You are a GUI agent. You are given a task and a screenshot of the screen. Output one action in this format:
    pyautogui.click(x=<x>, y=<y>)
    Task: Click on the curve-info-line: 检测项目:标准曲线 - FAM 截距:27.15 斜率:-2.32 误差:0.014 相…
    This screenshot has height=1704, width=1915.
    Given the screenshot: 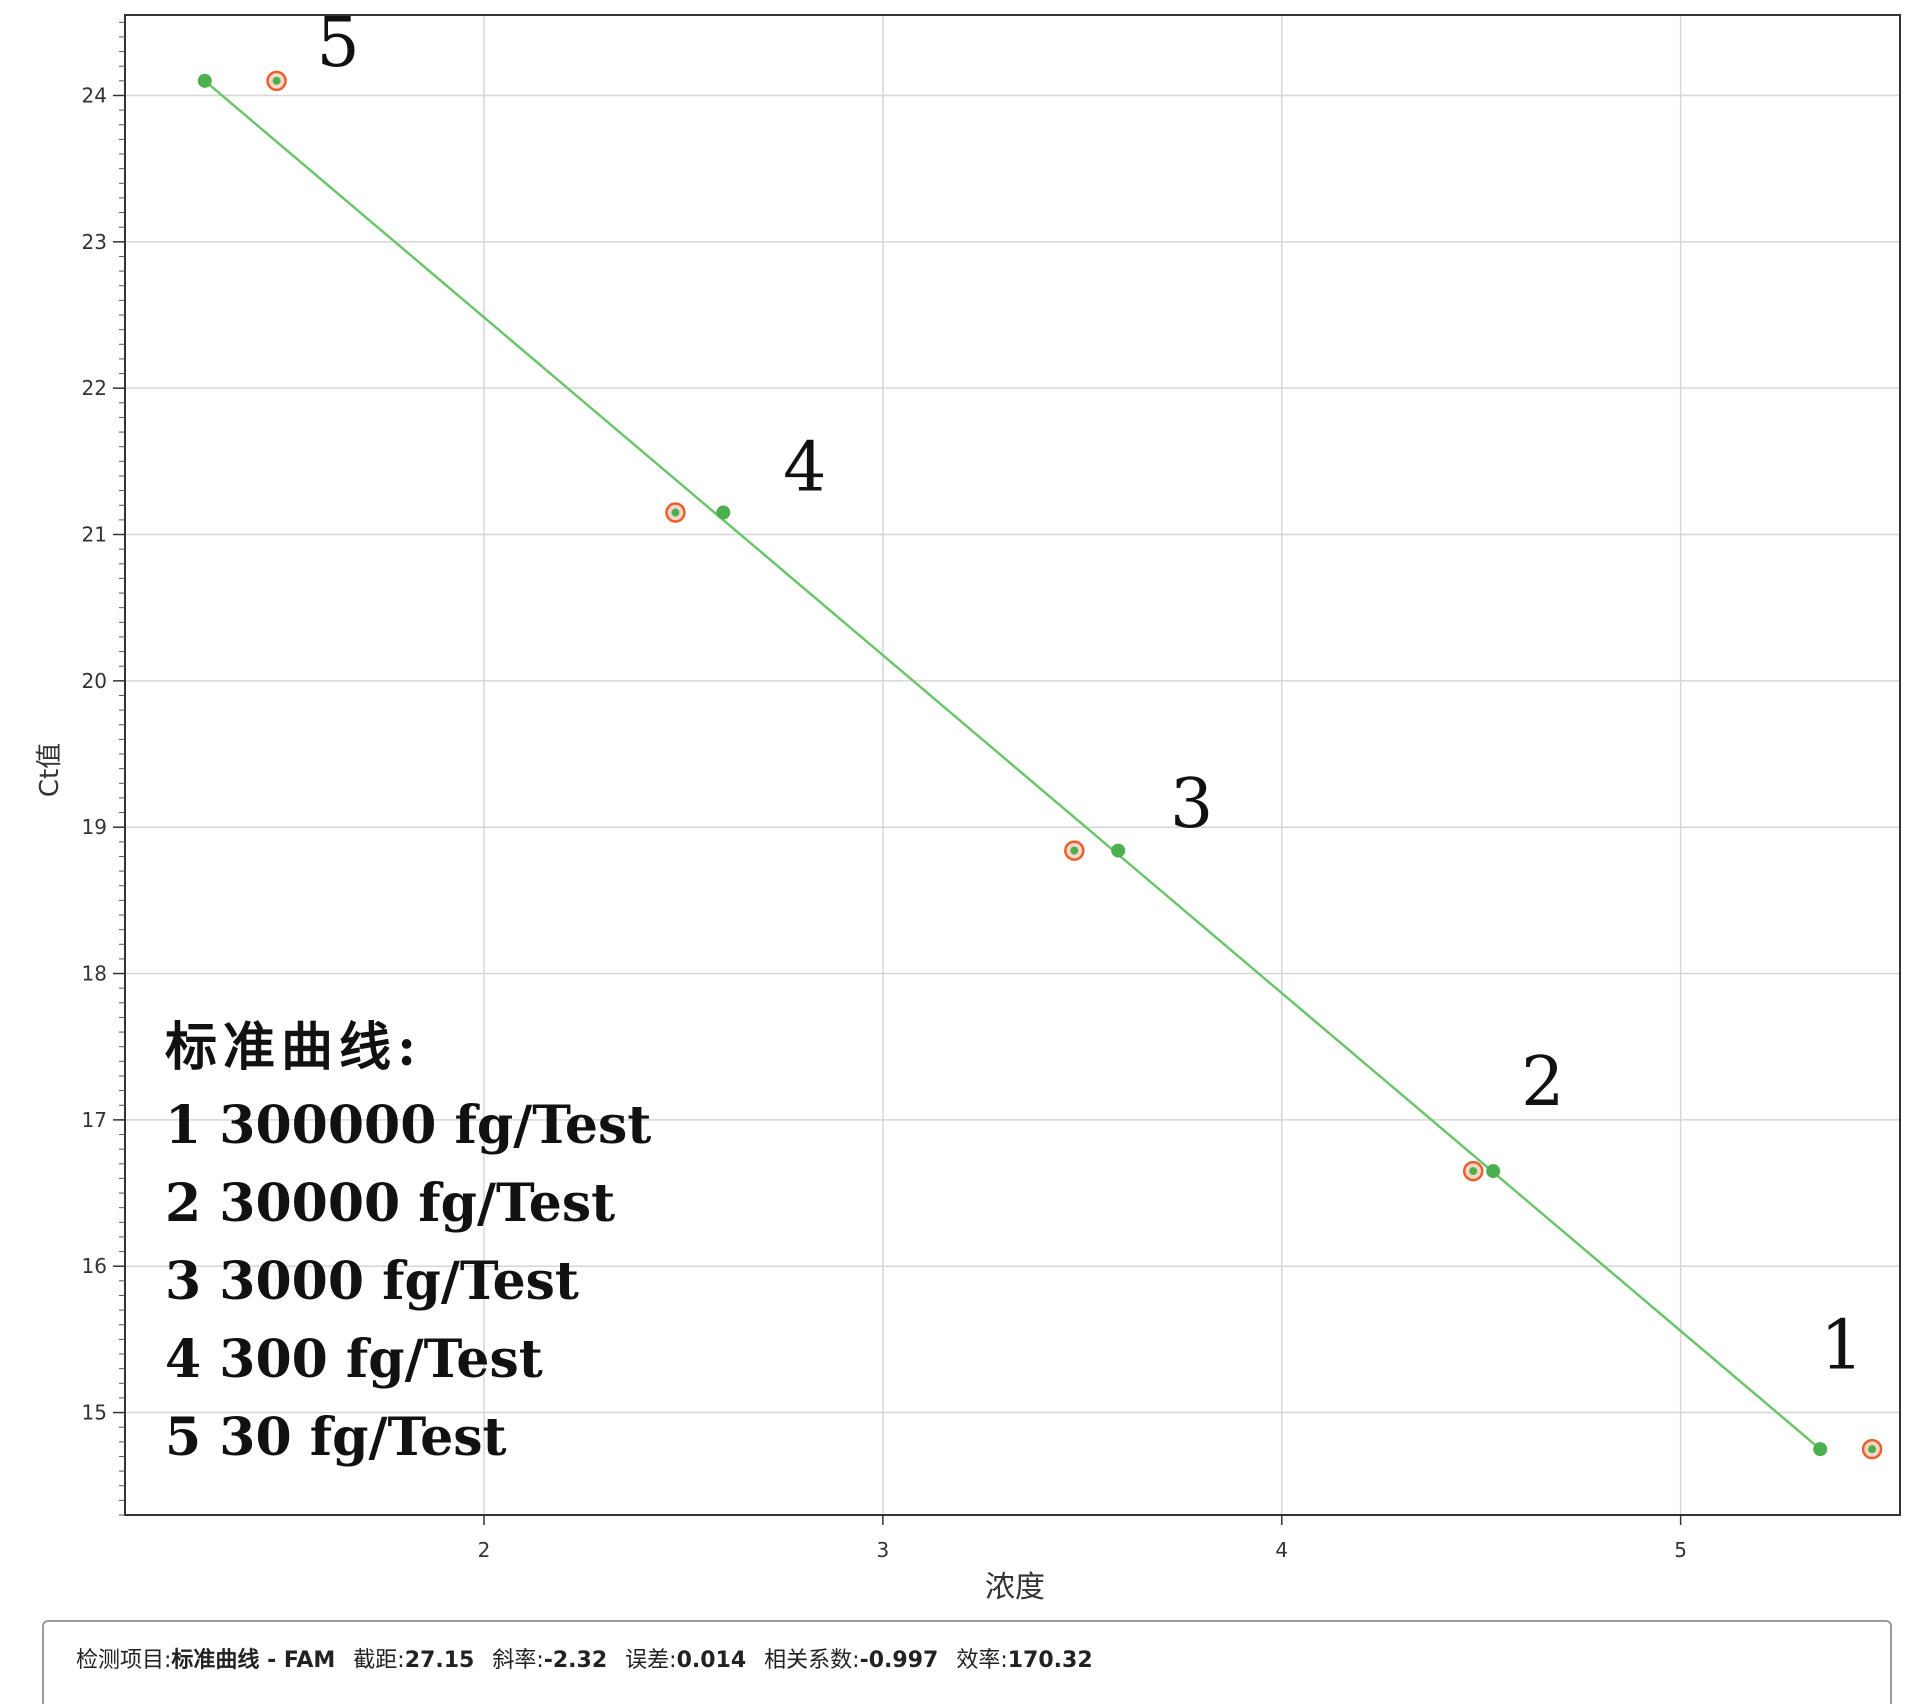 What is the action you would take?
    pyautogui.click(x=584, y=1658)
    